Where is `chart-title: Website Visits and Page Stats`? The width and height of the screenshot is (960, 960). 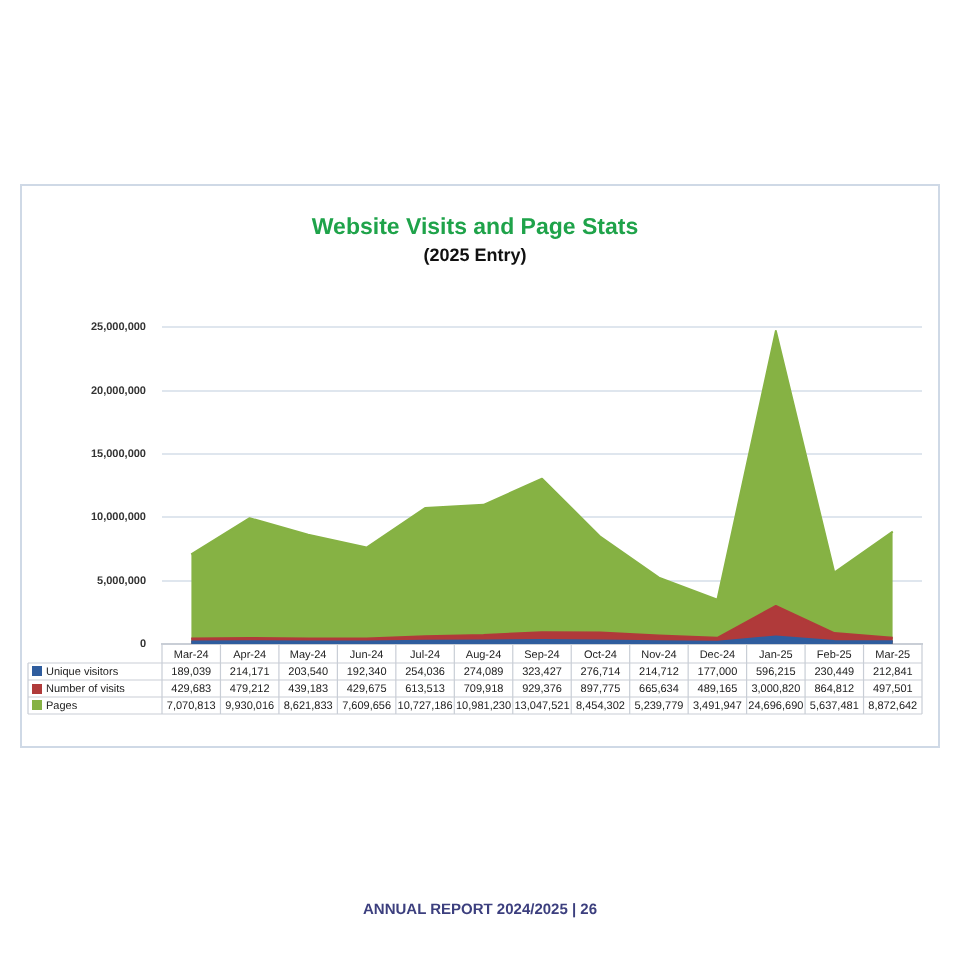
chart-title: Website Visits and Page Stats is located at coordinates (475, 228).